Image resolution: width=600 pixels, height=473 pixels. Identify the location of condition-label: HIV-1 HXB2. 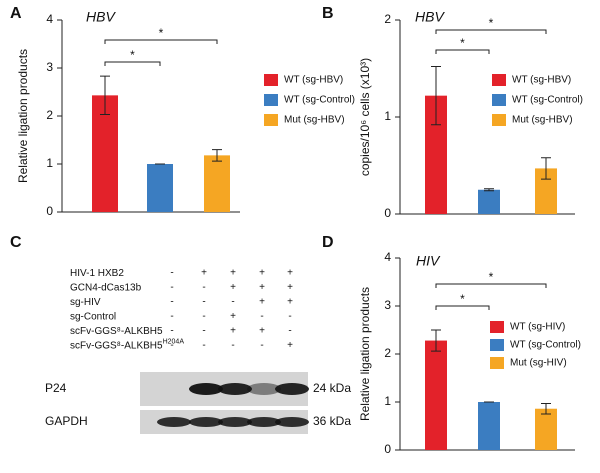
(97, 273).